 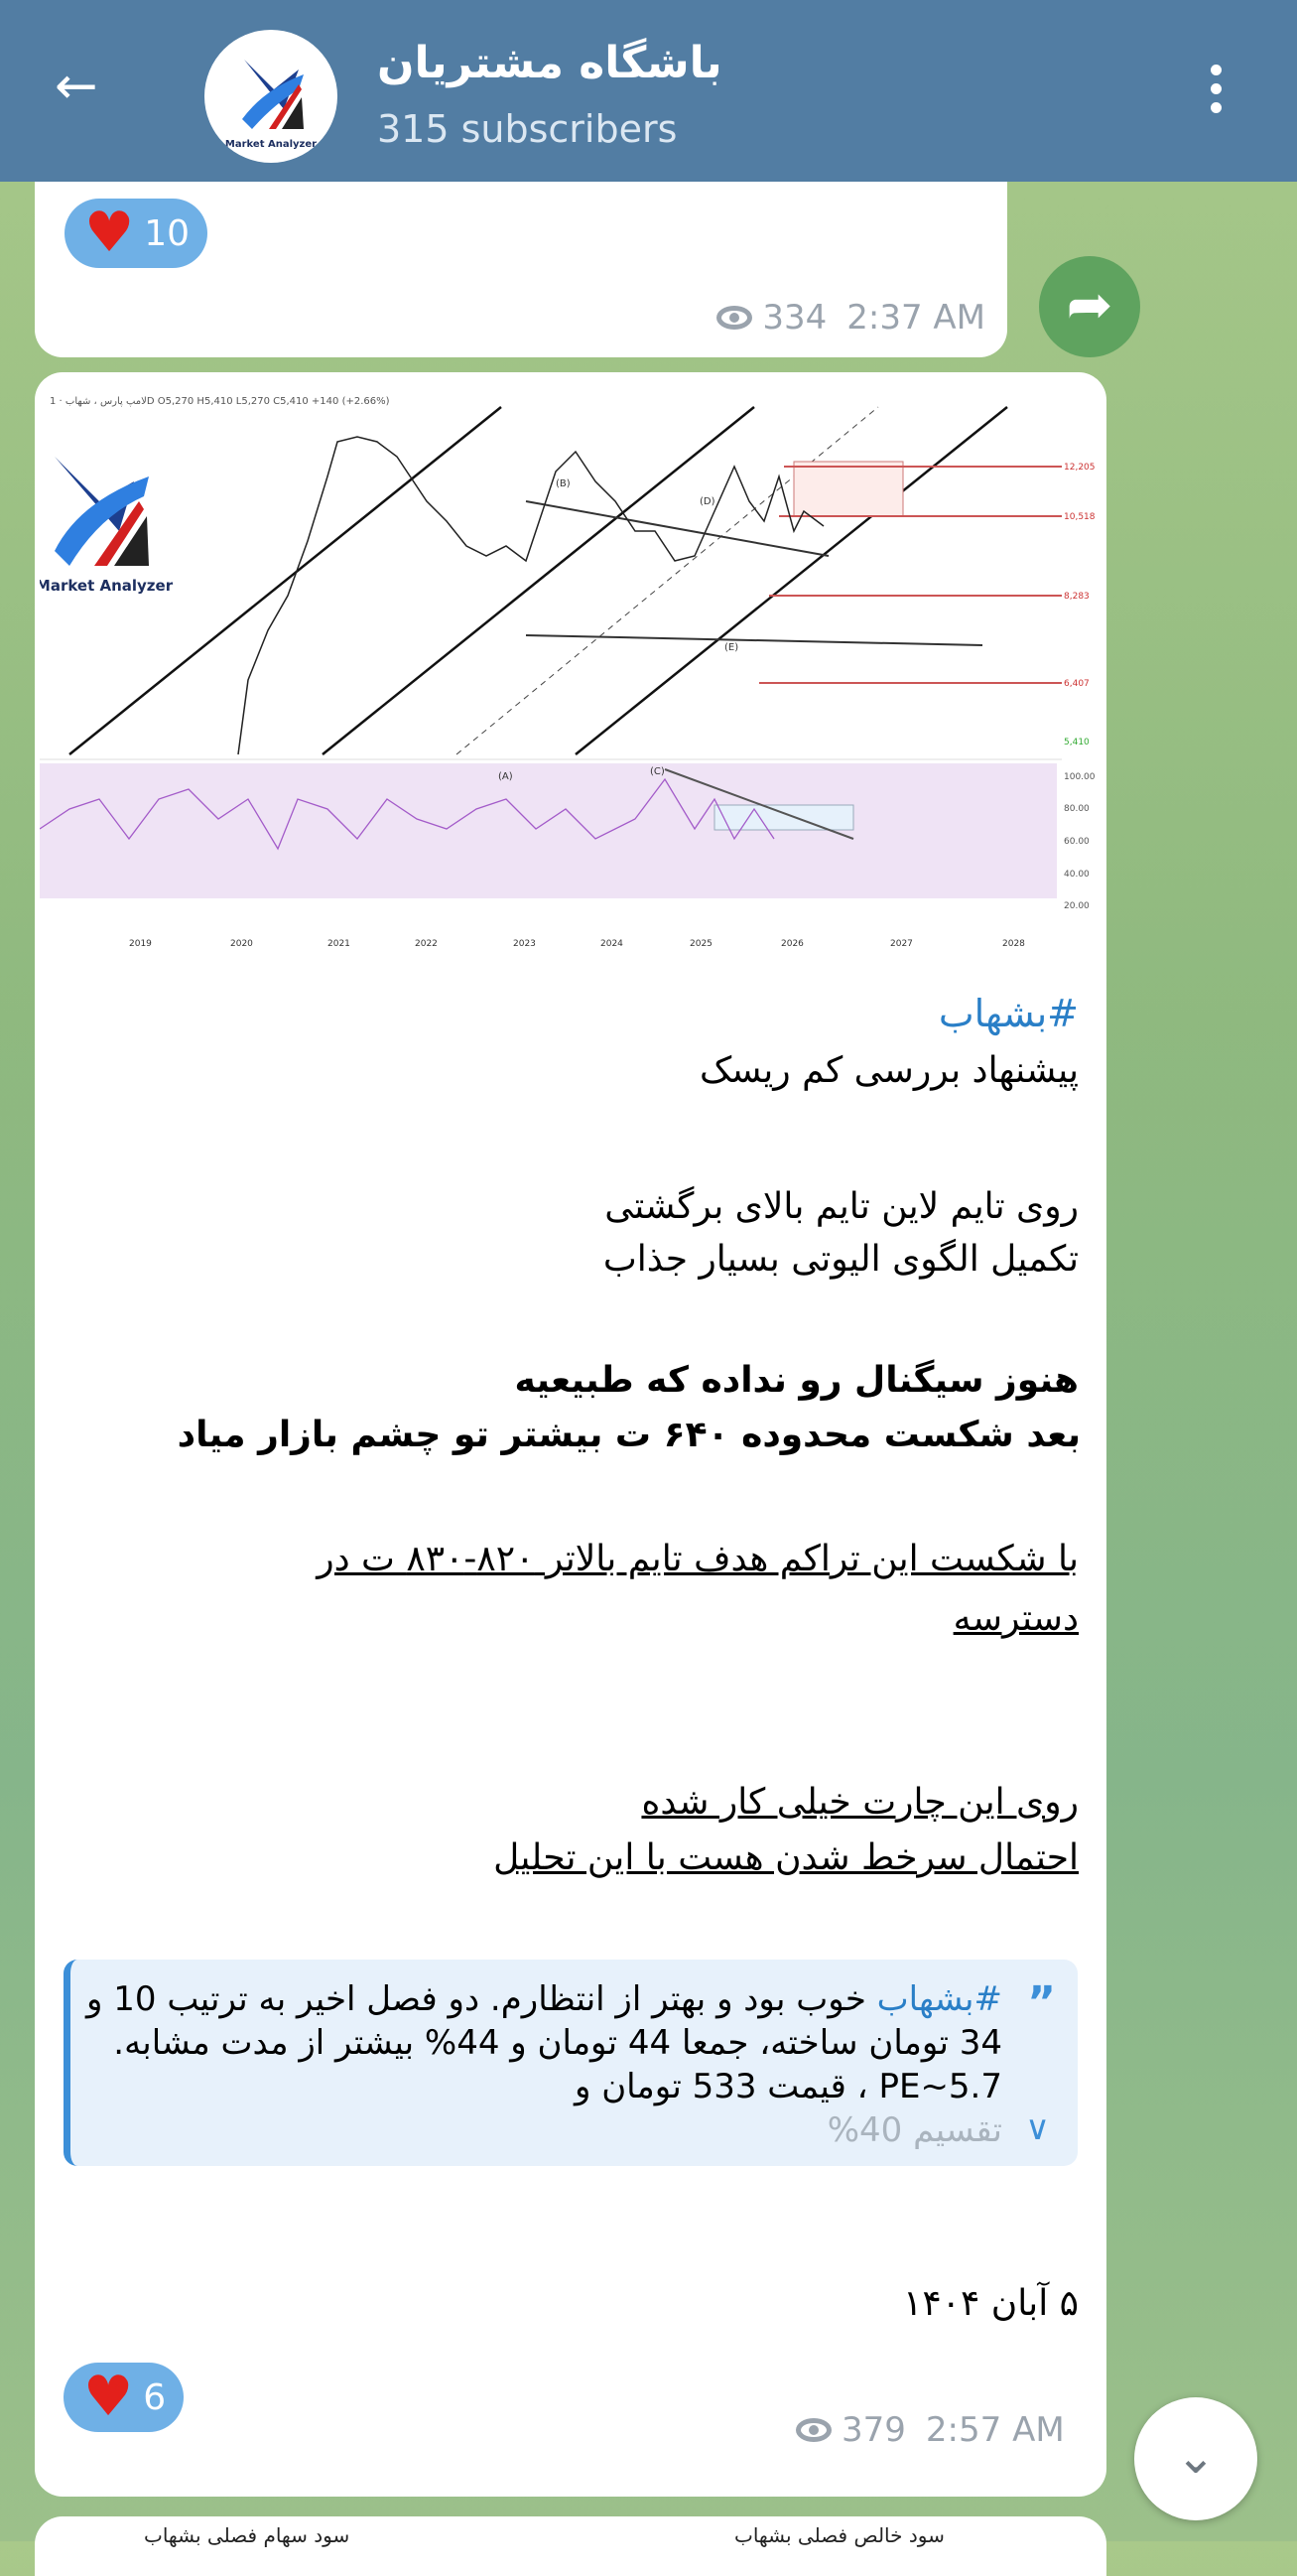 What do you see at coordinates (889, 1070) in the screenshot?
I see `post-line: پیشنهاد بررسی کم ریسک` at bounding box center [889, 1070].